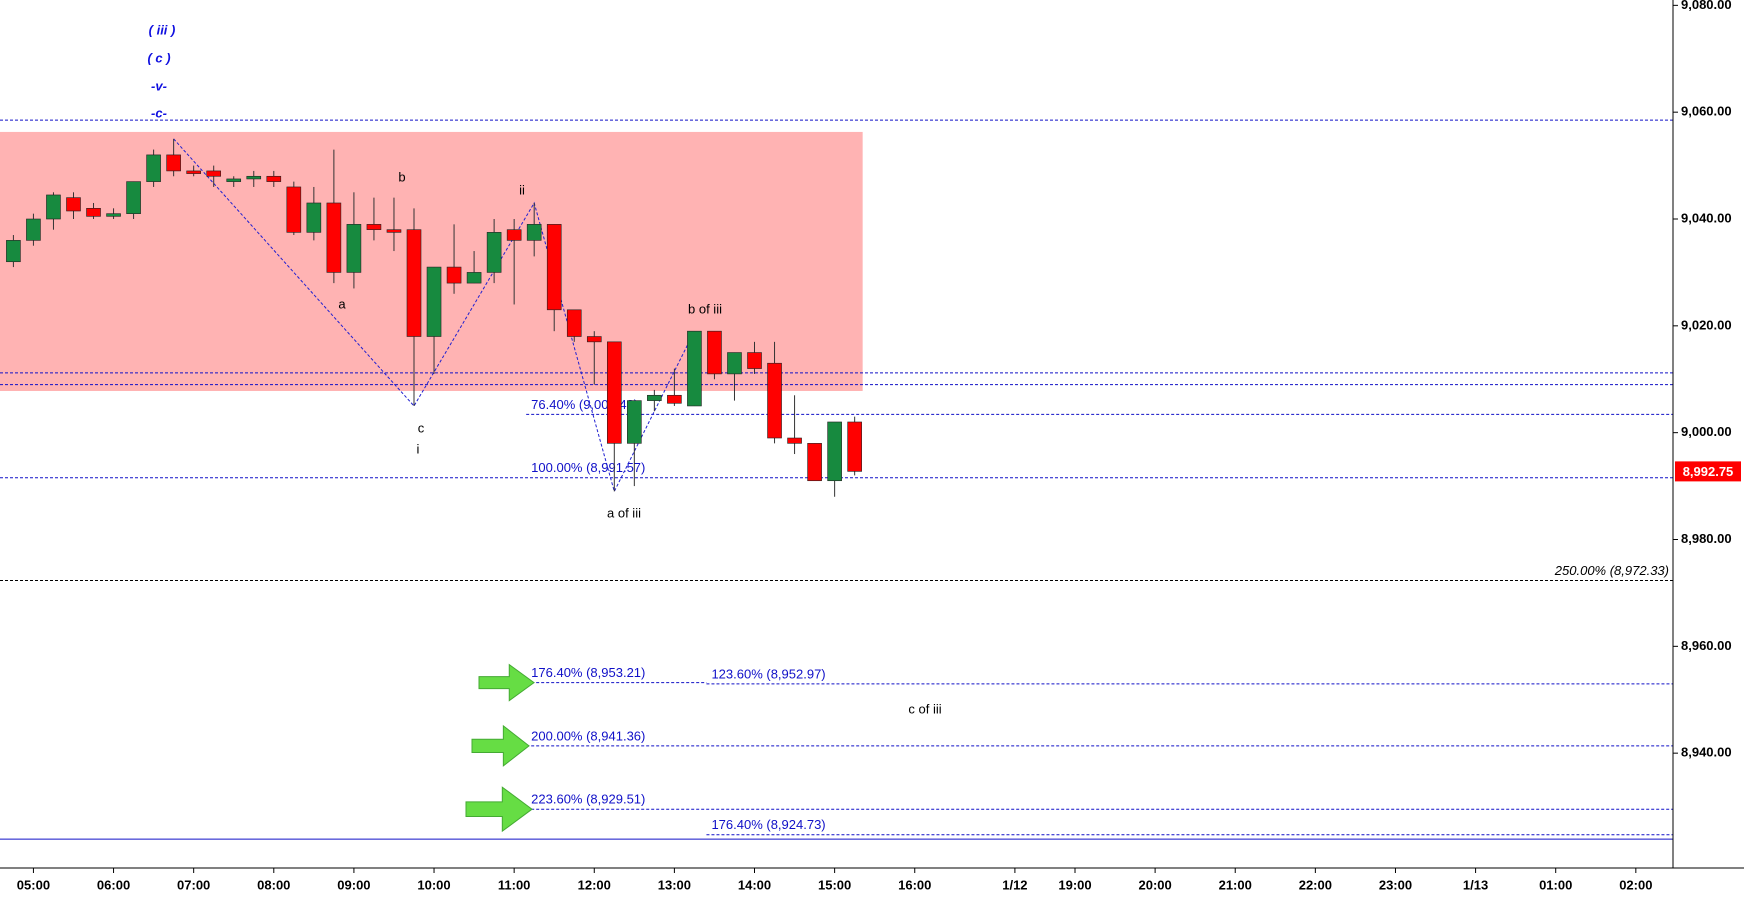  I want to click on y-tick-label: 9,000.00, so click(1706, 431).